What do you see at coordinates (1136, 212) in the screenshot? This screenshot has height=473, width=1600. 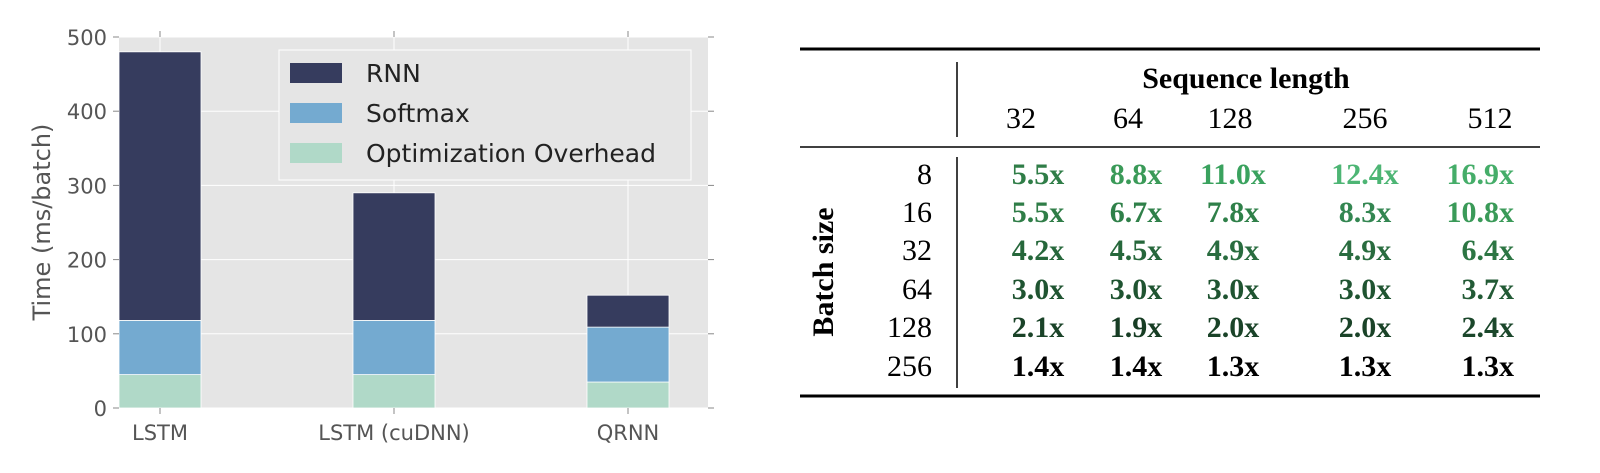 I see `speedup-cell: 6.7x` at bounding box center [1136, 212].